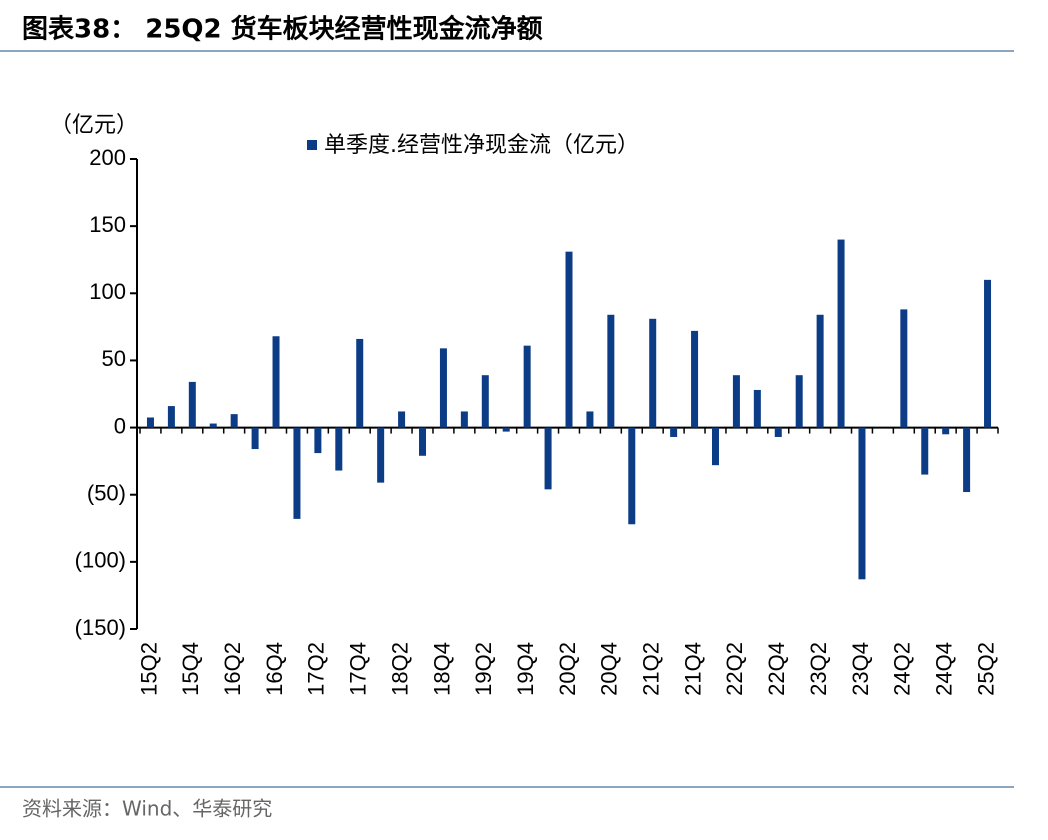  I want to click on x-tick-label: 17Q4, so click(358, 669).